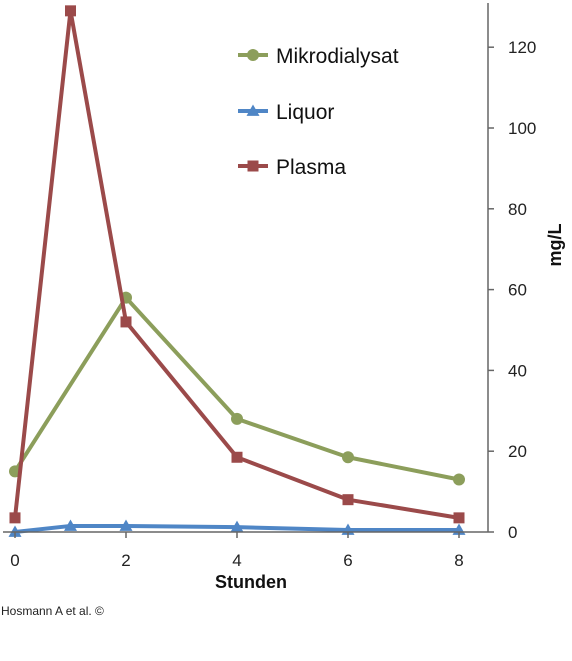 The width and height of the screenshot is (572, 661). I want to click on legend: Mikrodialysat Liquor Plasma, so click(318, 112).